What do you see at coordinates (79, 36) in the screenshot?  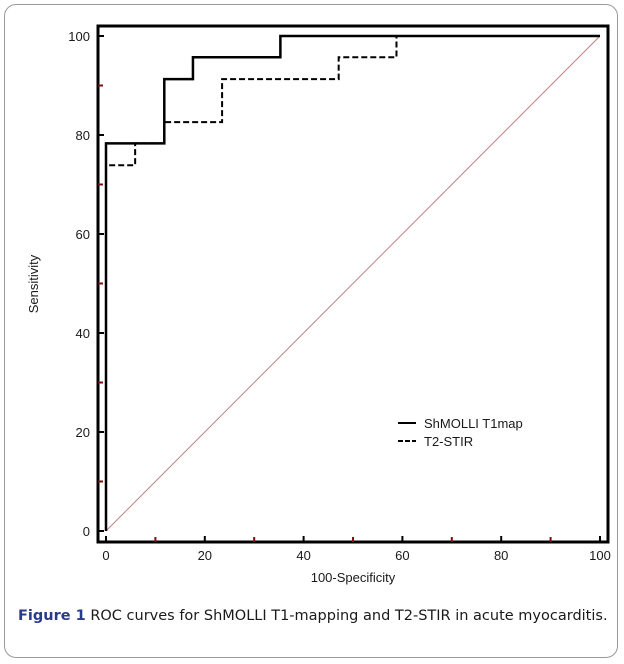 I see `y-tick-label: 100` at bounding box center [79, 36].